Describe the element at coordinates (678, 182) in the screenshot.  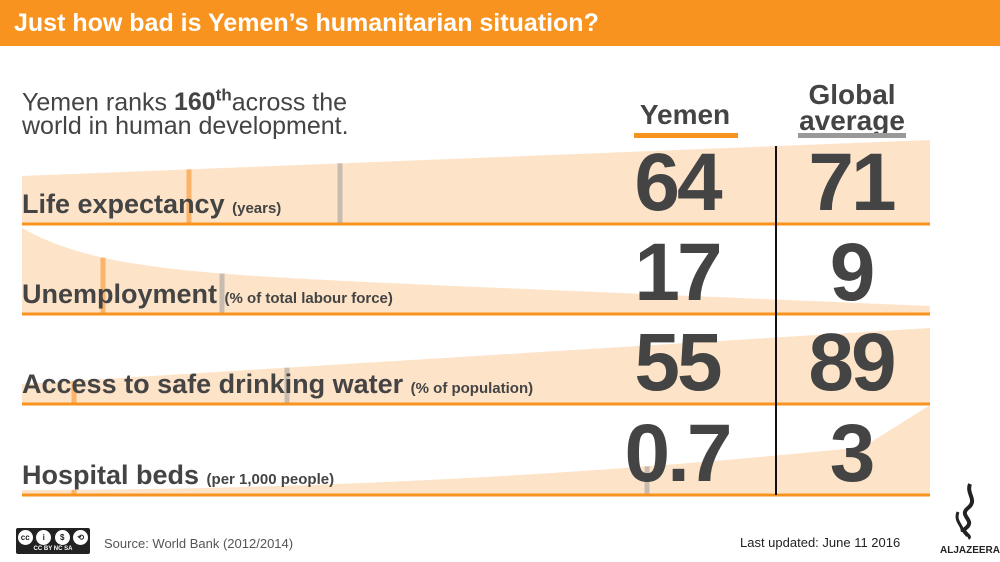
I see `yemen-value: 64` at that location.